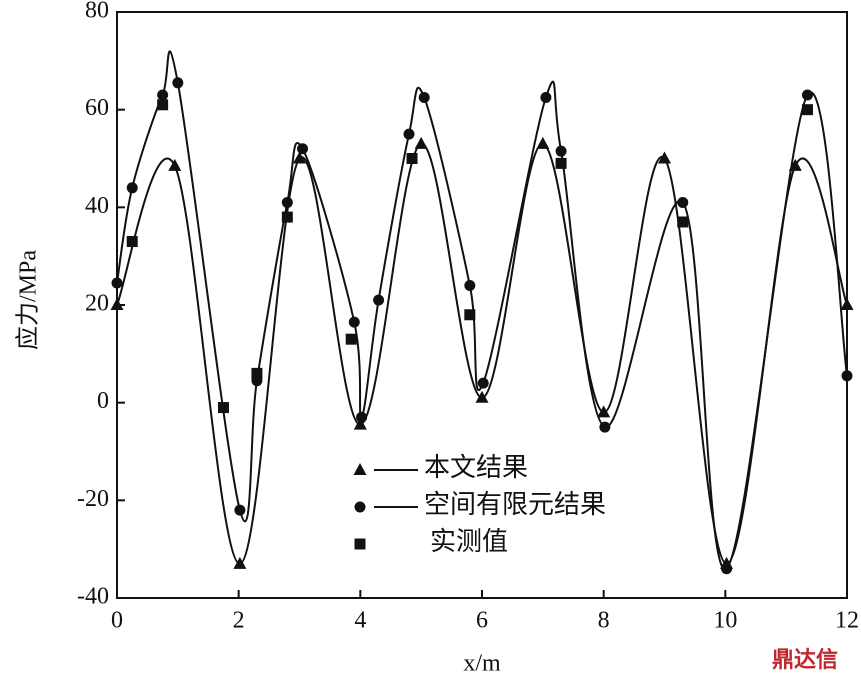  I want to click on x-tick-label: 2, so click(239, 621).